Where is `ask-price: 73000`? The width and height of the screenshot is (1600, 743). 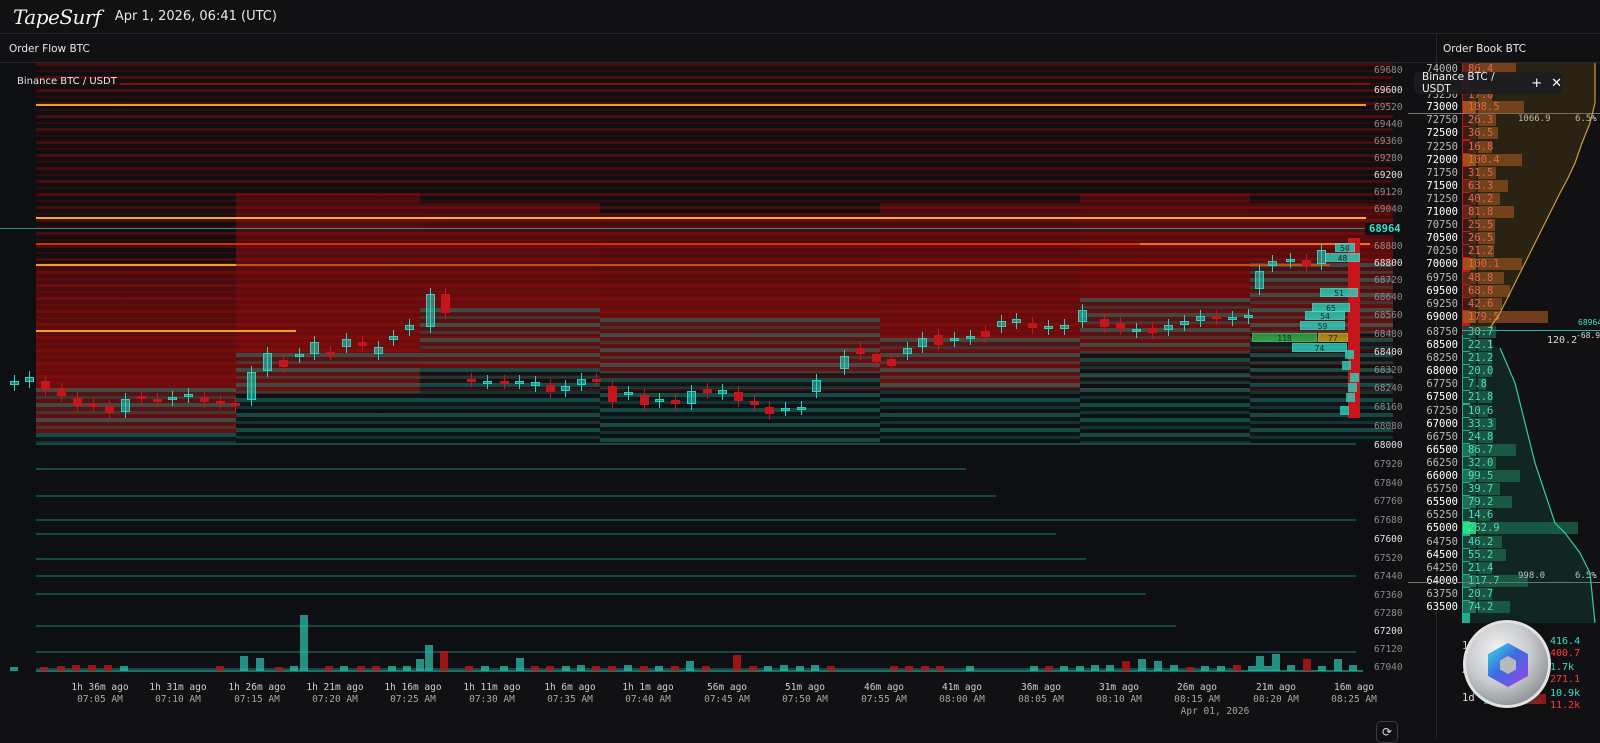 ask-price: 73000 is located at coordinates (1442, 107).